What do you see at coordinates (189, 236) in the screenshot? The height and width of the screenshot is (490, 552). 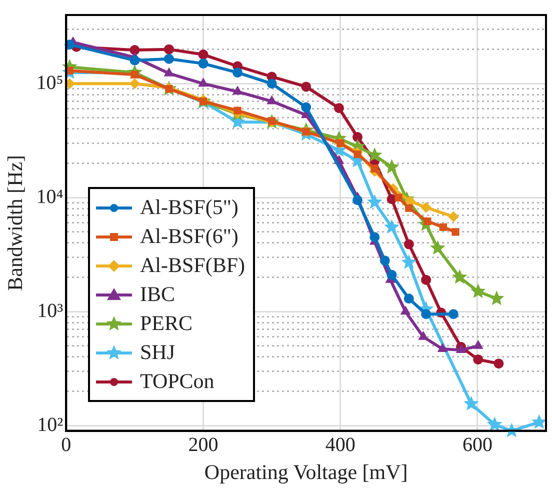 I see `legend-label: Al-BSF(6")` at bounding box center [189, 236].